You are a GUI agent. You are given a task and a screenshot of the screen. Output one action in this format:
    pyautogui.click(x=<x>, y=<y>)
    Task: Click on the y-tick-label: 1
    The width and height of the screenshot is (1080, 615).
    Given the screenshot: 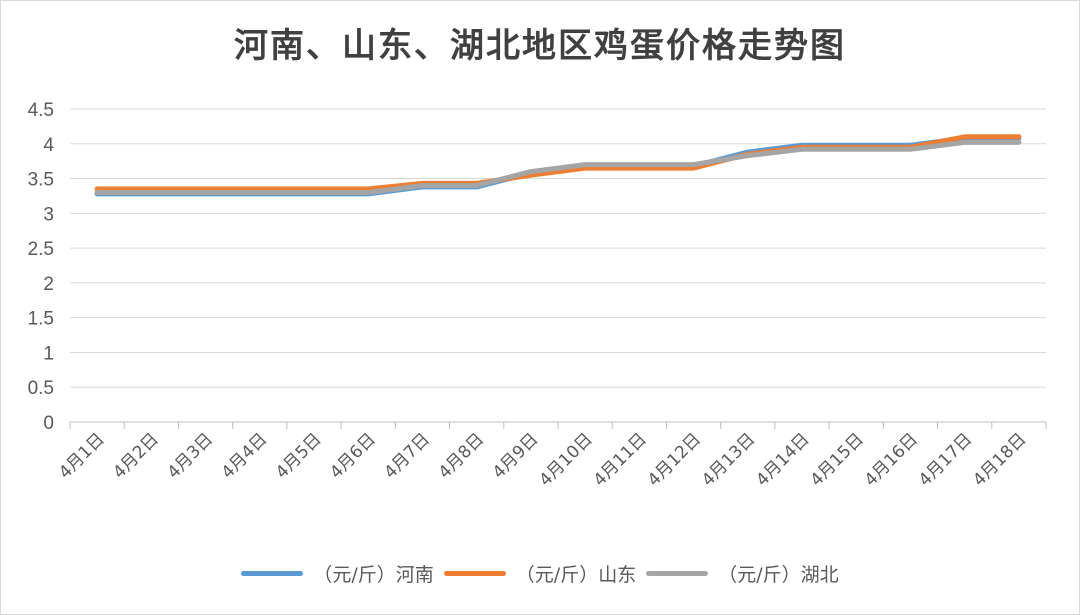 What is the action you would take?
    pyautogui.click(x=48, y=353)
    